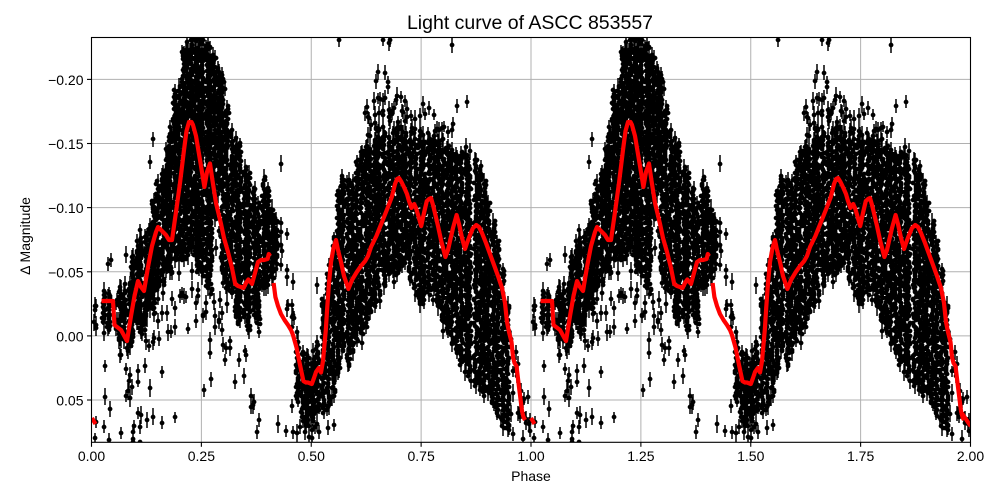  Describe the element at coordinates (530, 23) in the screenshot. I see `svg-text: Light curve of ASCC 853557` at that location.